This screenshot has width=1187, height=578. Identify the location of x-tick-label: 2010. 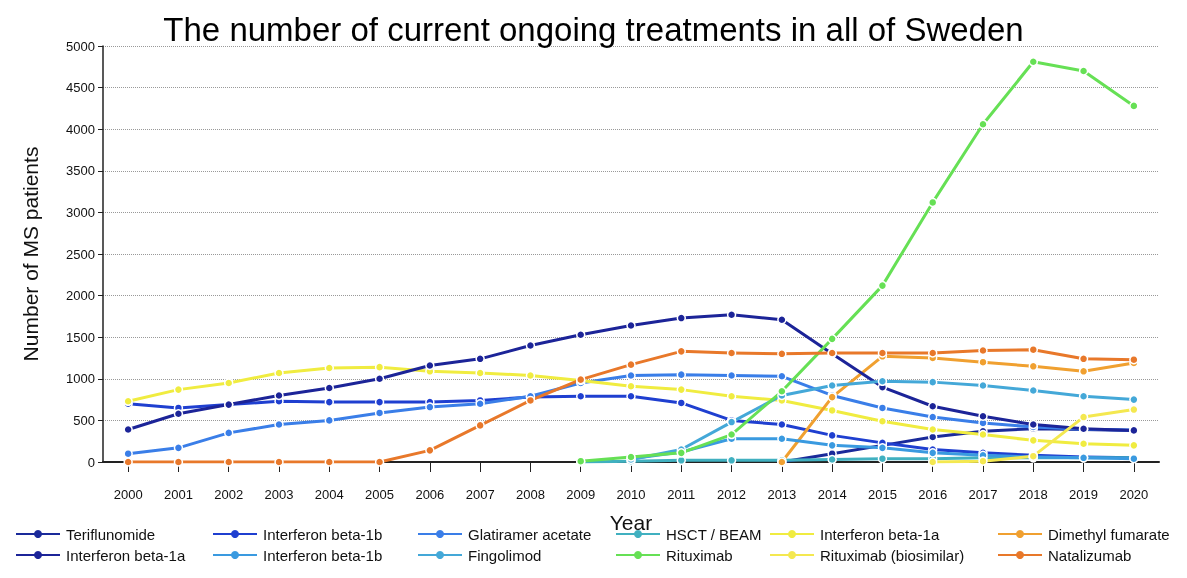
(631, 494).